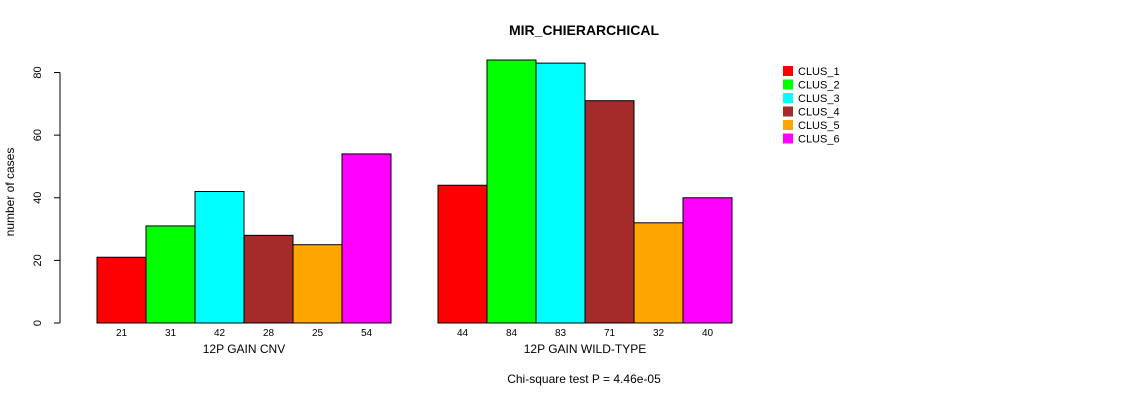 The height and width of the screenshot is (400, 1140). Describe the element at coordinates (244, 349) in the screenshot. I see `group-label-1: 12P GAIN CNV` at that location.